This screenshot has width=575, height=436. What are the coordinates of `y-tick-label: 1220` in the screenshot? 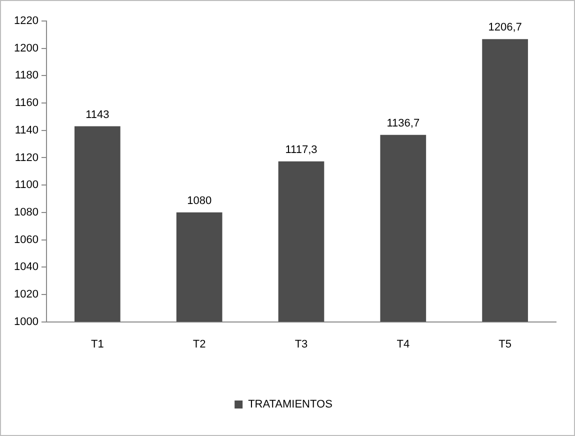 It's located at (26, 21).